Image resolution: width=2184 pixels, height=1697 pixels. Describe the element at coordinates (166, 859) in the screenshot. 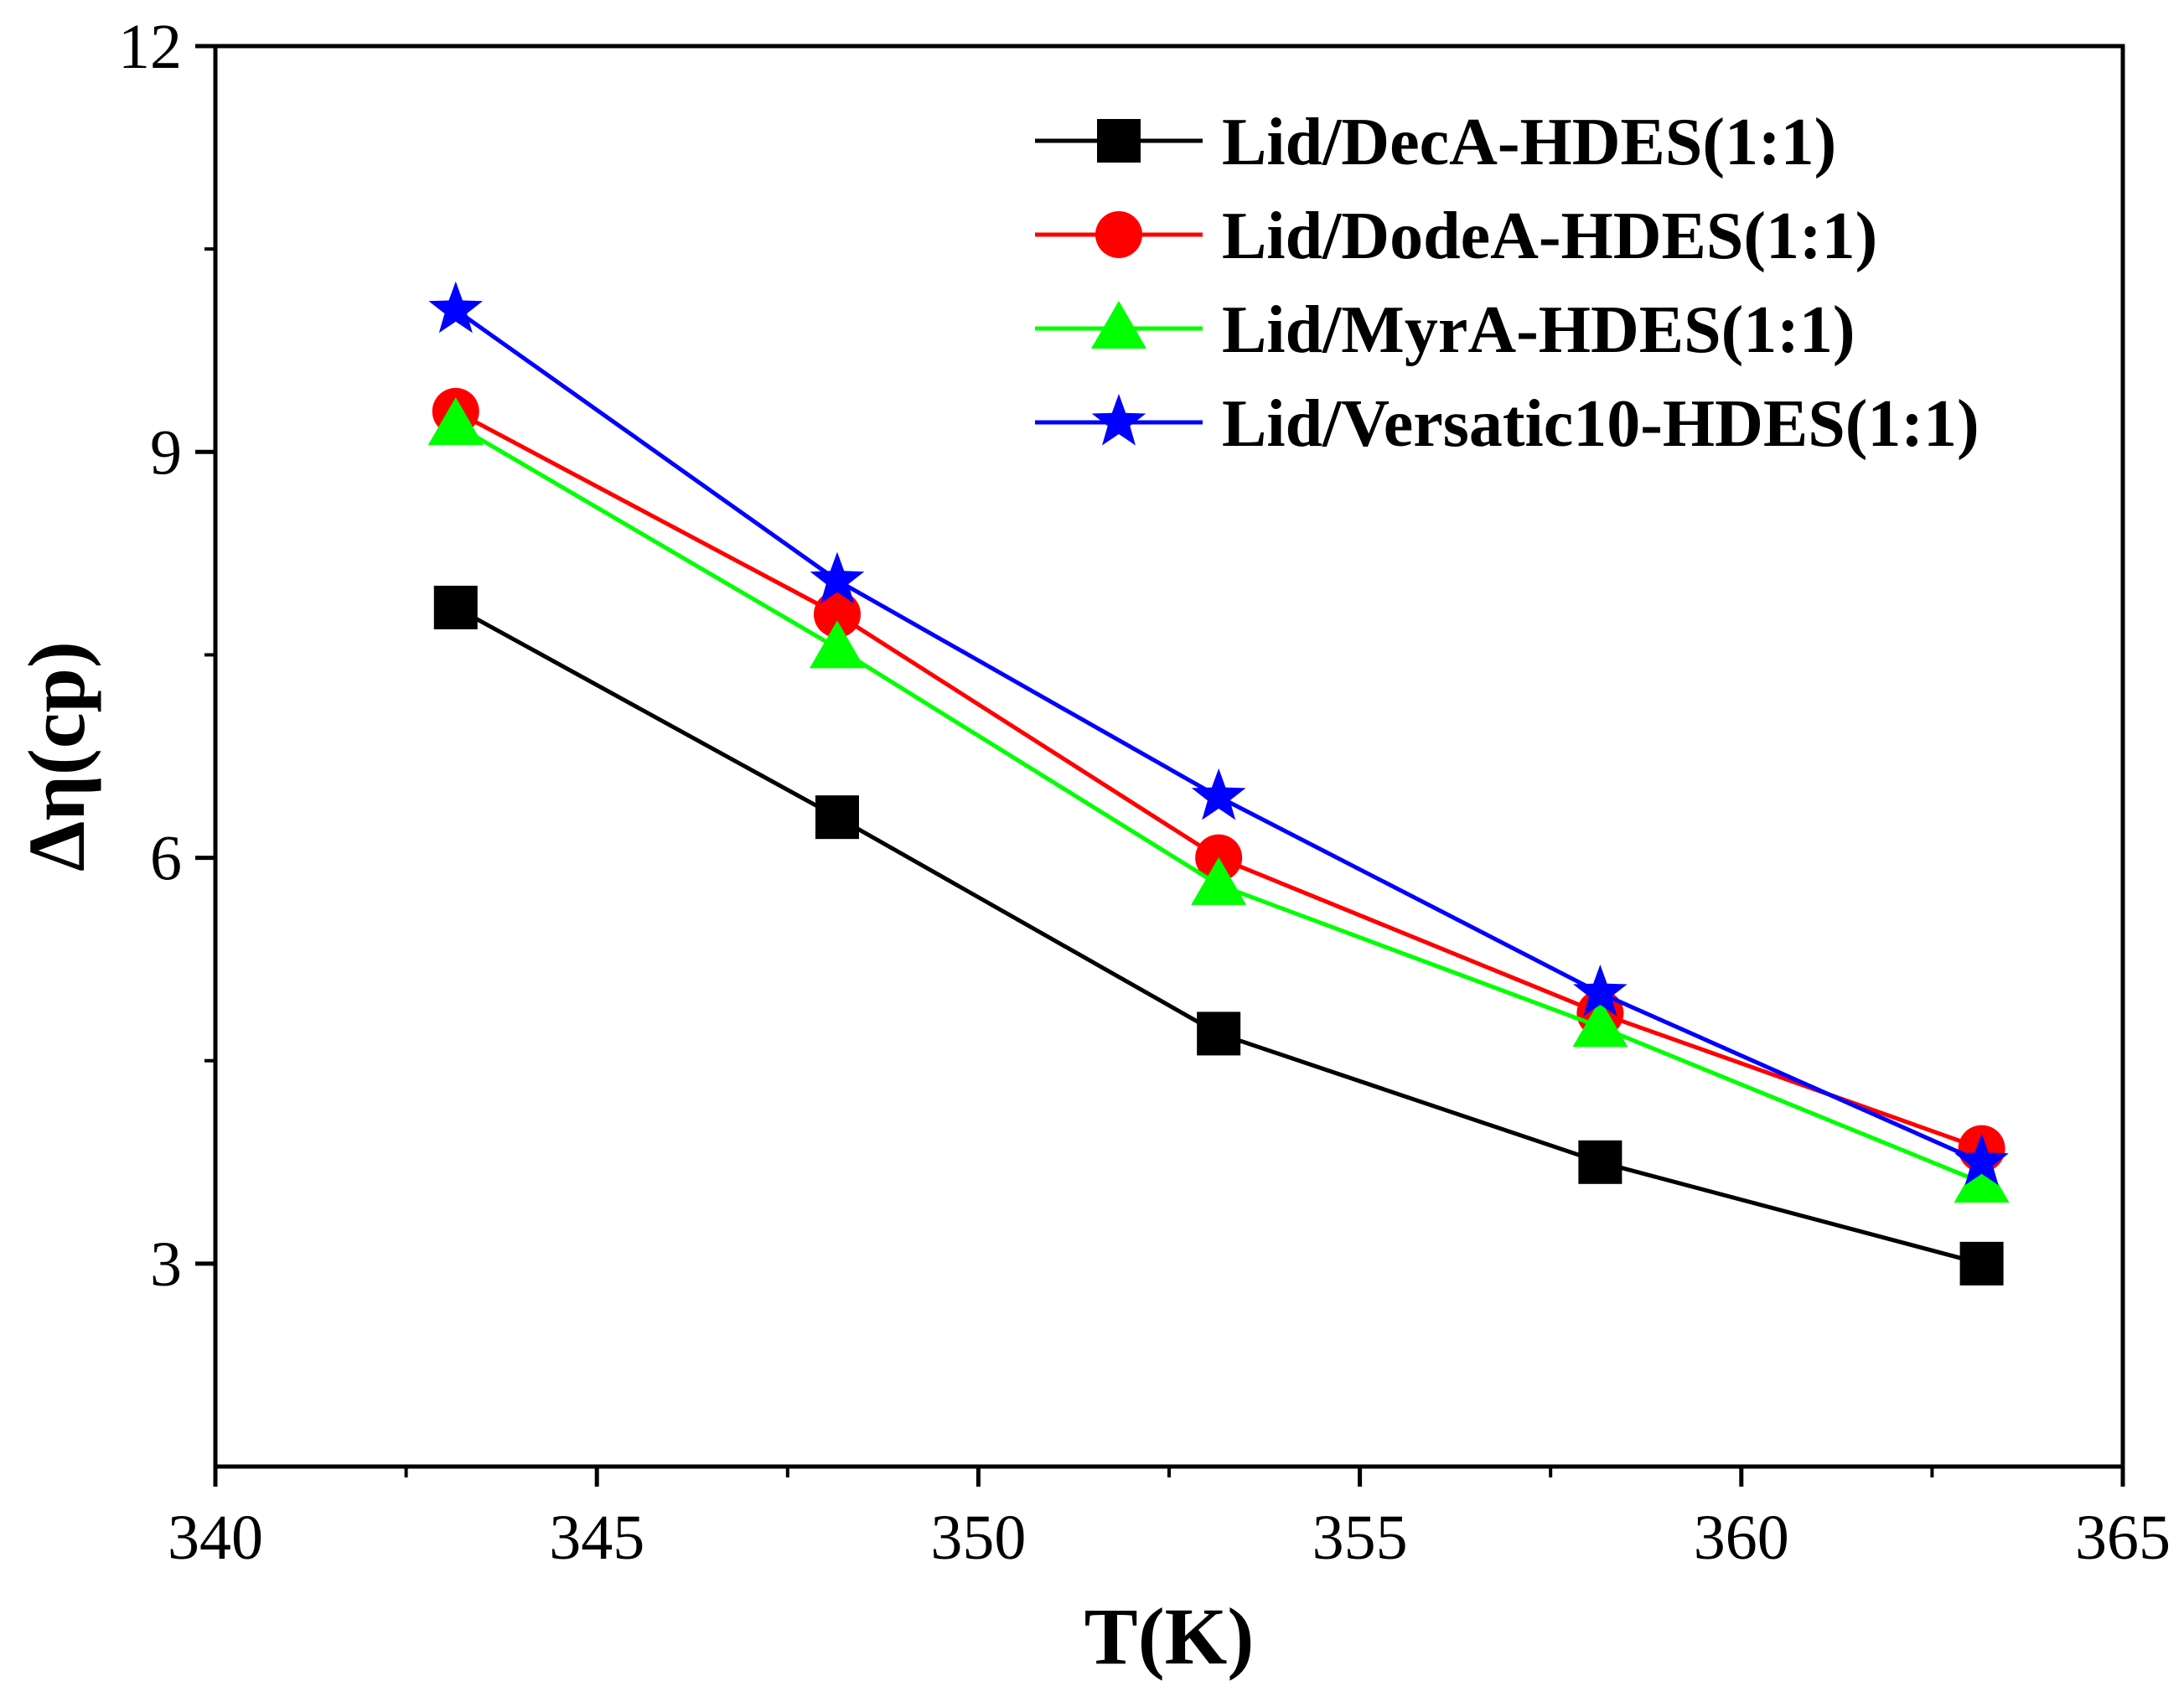

I see `y-tick-label: 6` at that location.